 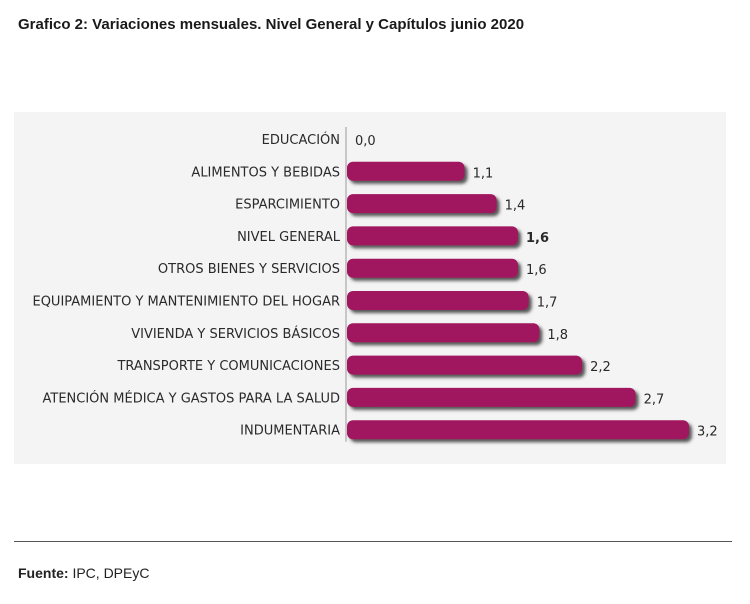 What do you see at coordinates (707, 432) in the screenshot?
I see `value-label: 3,2` at bounding box center [707, 432].